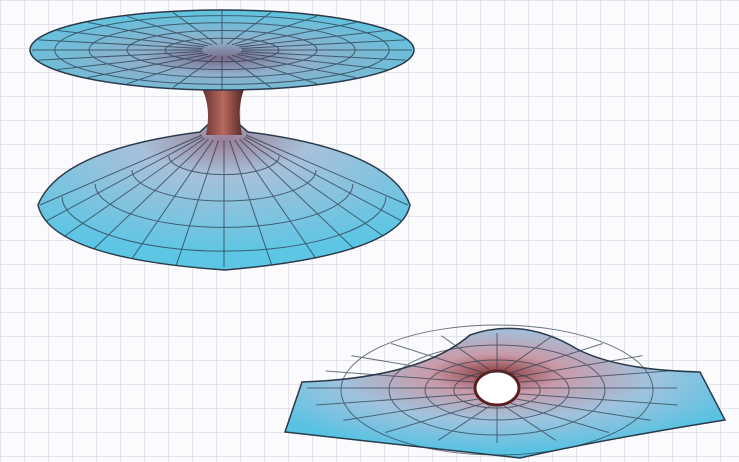 The height and width of the screenshot is (462, 739). Describe the element at coordinates (223, 110) in the screenshot. I see `throat` at that location.